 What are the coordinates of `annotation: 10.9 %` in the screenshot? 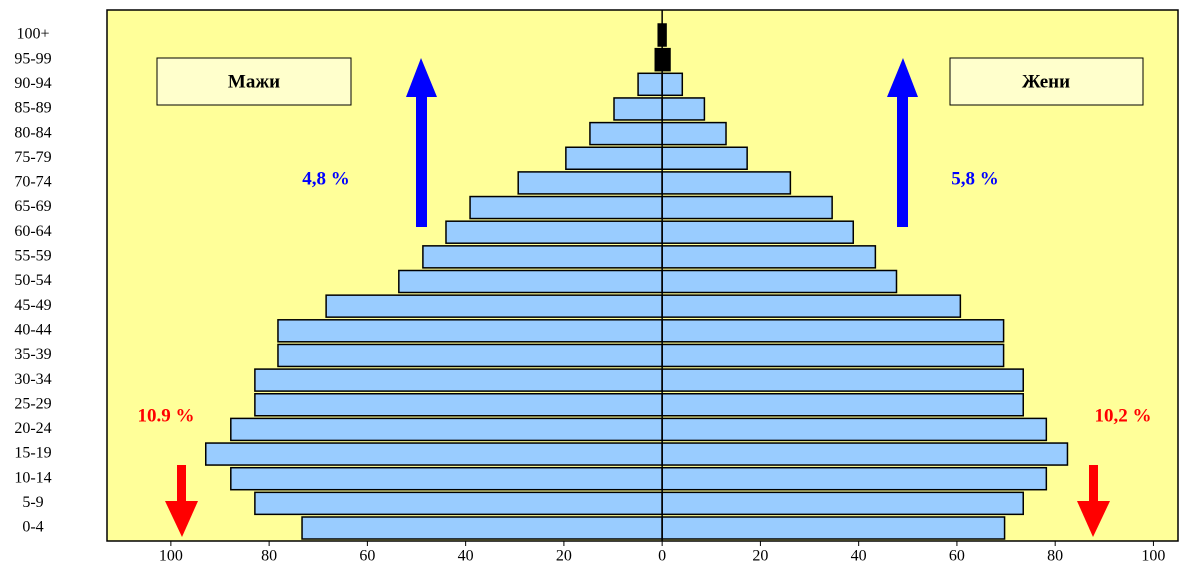 It's located at (166, 415).